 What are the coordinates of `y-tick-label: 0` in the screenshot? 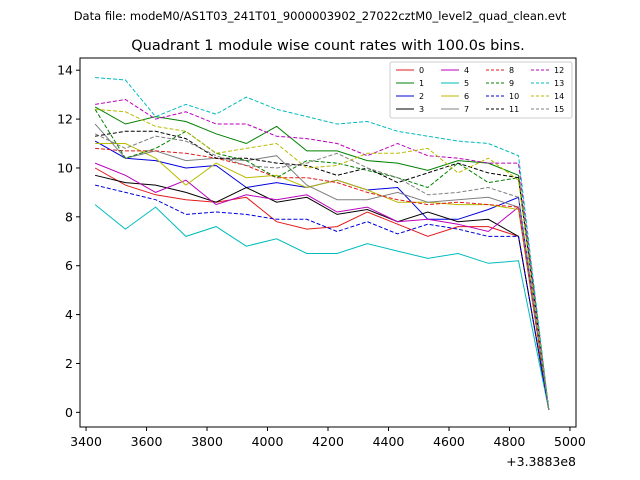 It's located at (69, 412).